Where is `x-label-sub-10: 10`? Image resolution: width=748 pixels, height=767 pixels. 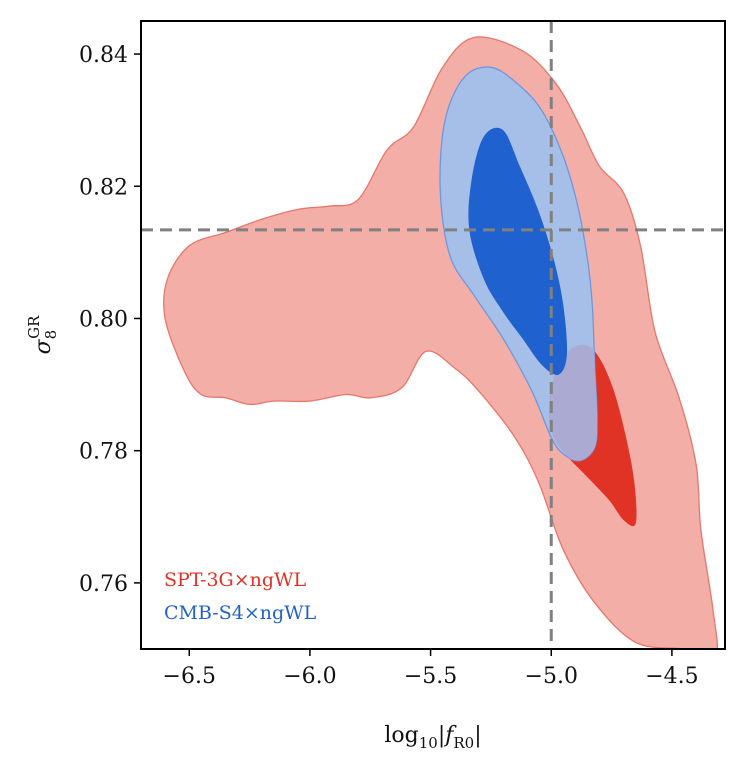
x-label-sub-10: 10 is located at coordinates (428, 743).